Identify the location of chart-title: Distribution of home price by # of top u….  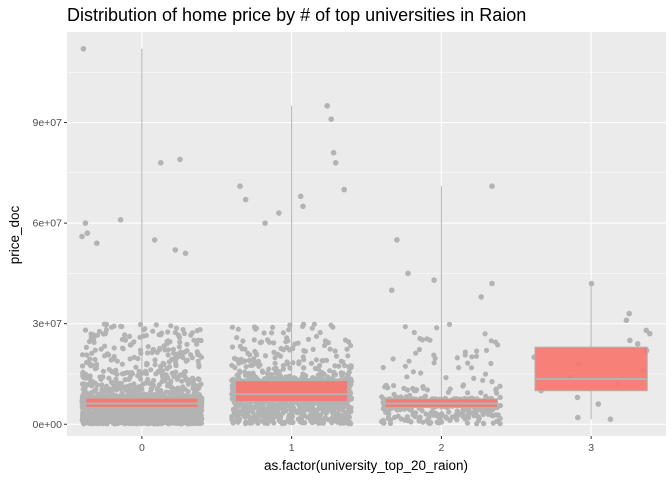
(296, 15).